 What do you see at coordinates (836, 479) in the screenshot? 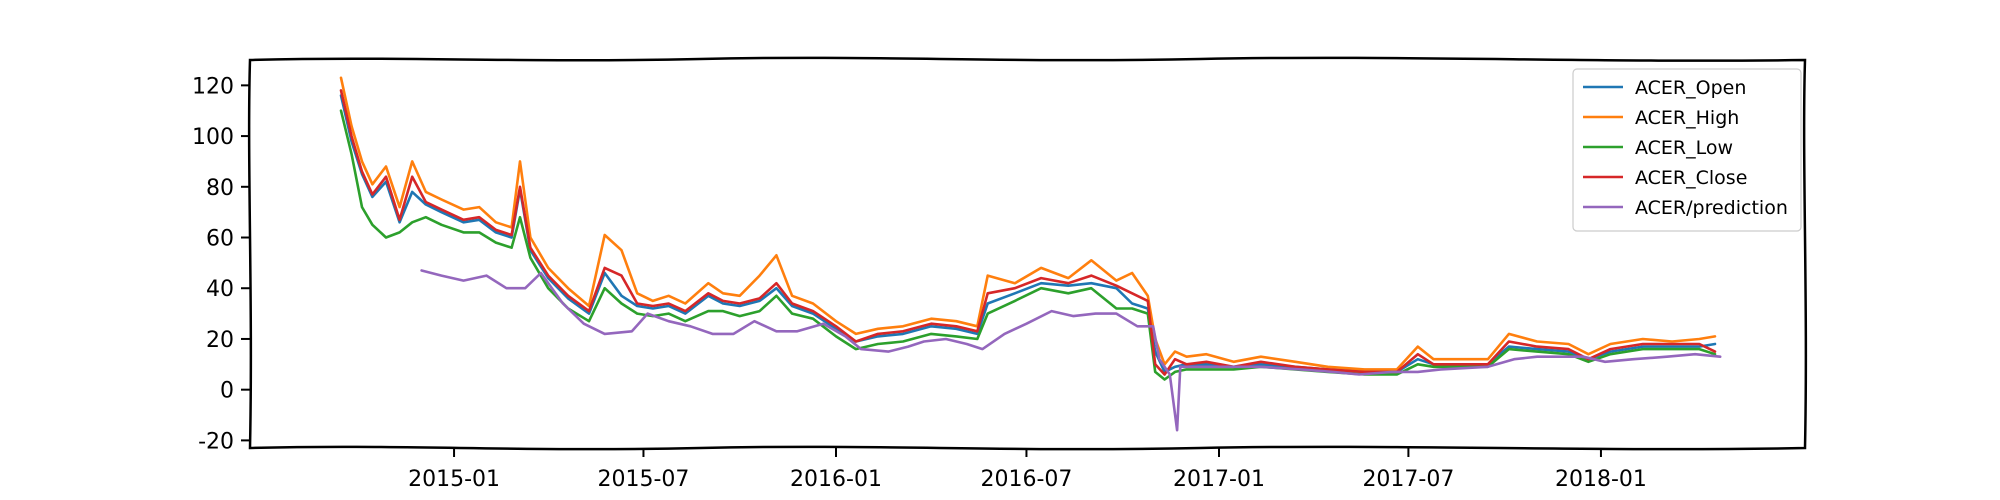
I see `x-tick-label: 2016-01` at bounding box center [836, 479].